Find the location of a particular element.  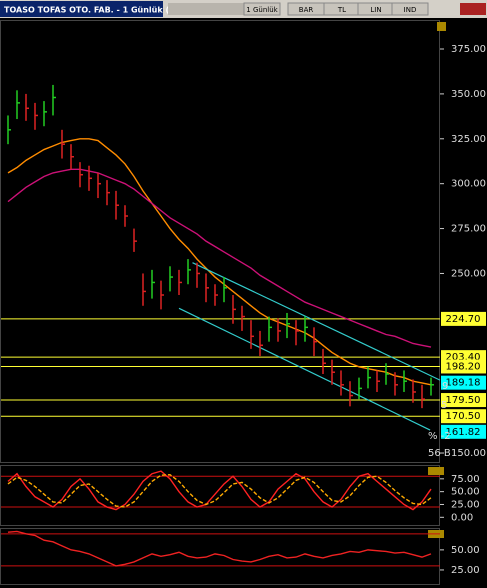

toolbar-label: LIN is located at coordinates (375, 10).